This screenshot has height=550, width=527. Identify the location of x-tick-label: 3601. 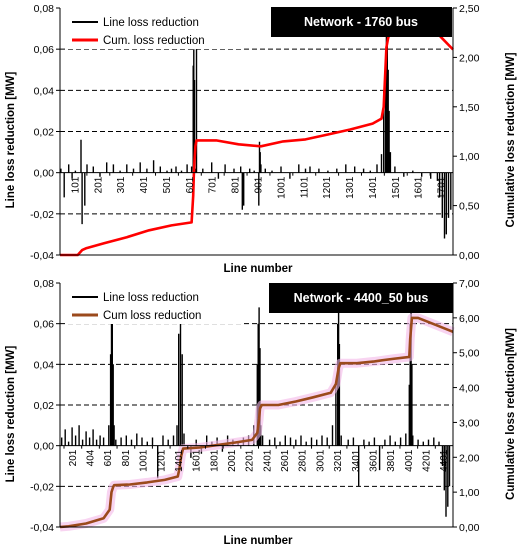
(373, 460).